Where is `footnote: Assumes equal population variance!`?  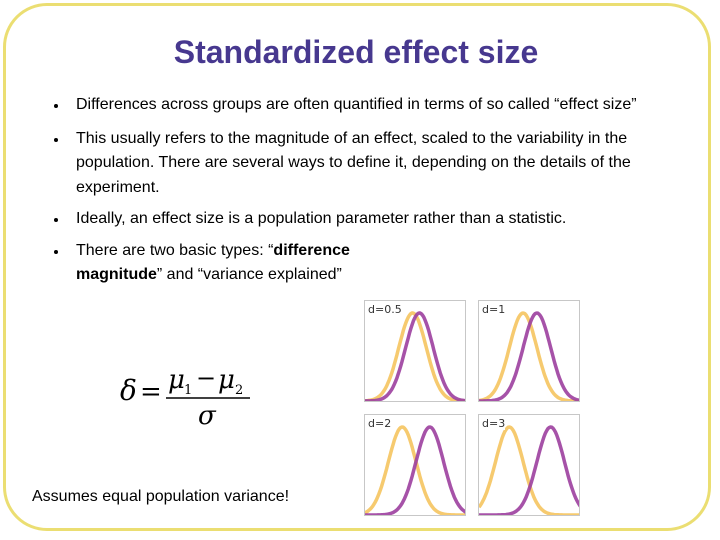 footnote: Assumes equal population variance! is located at coordinates (161, 496).